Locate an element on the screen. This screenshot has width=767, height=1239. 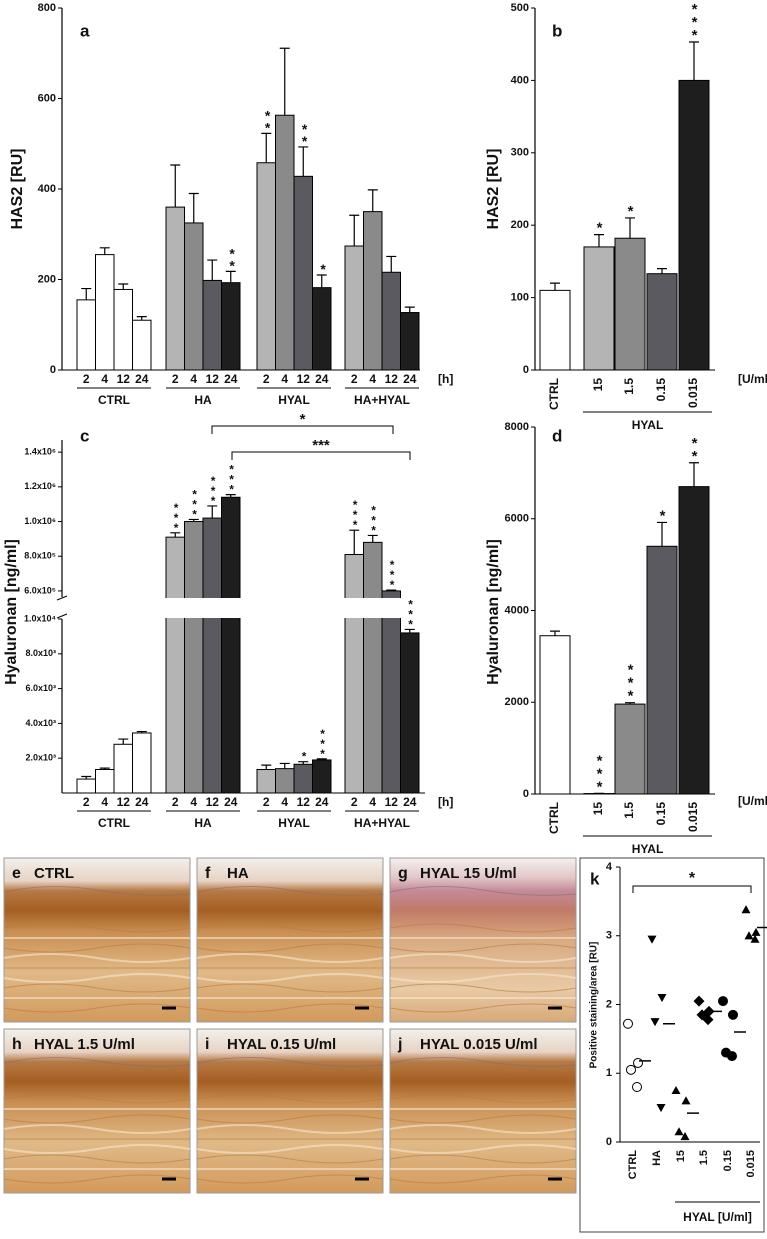
y-tick-label: 3 is located at coordinates (609, 936).